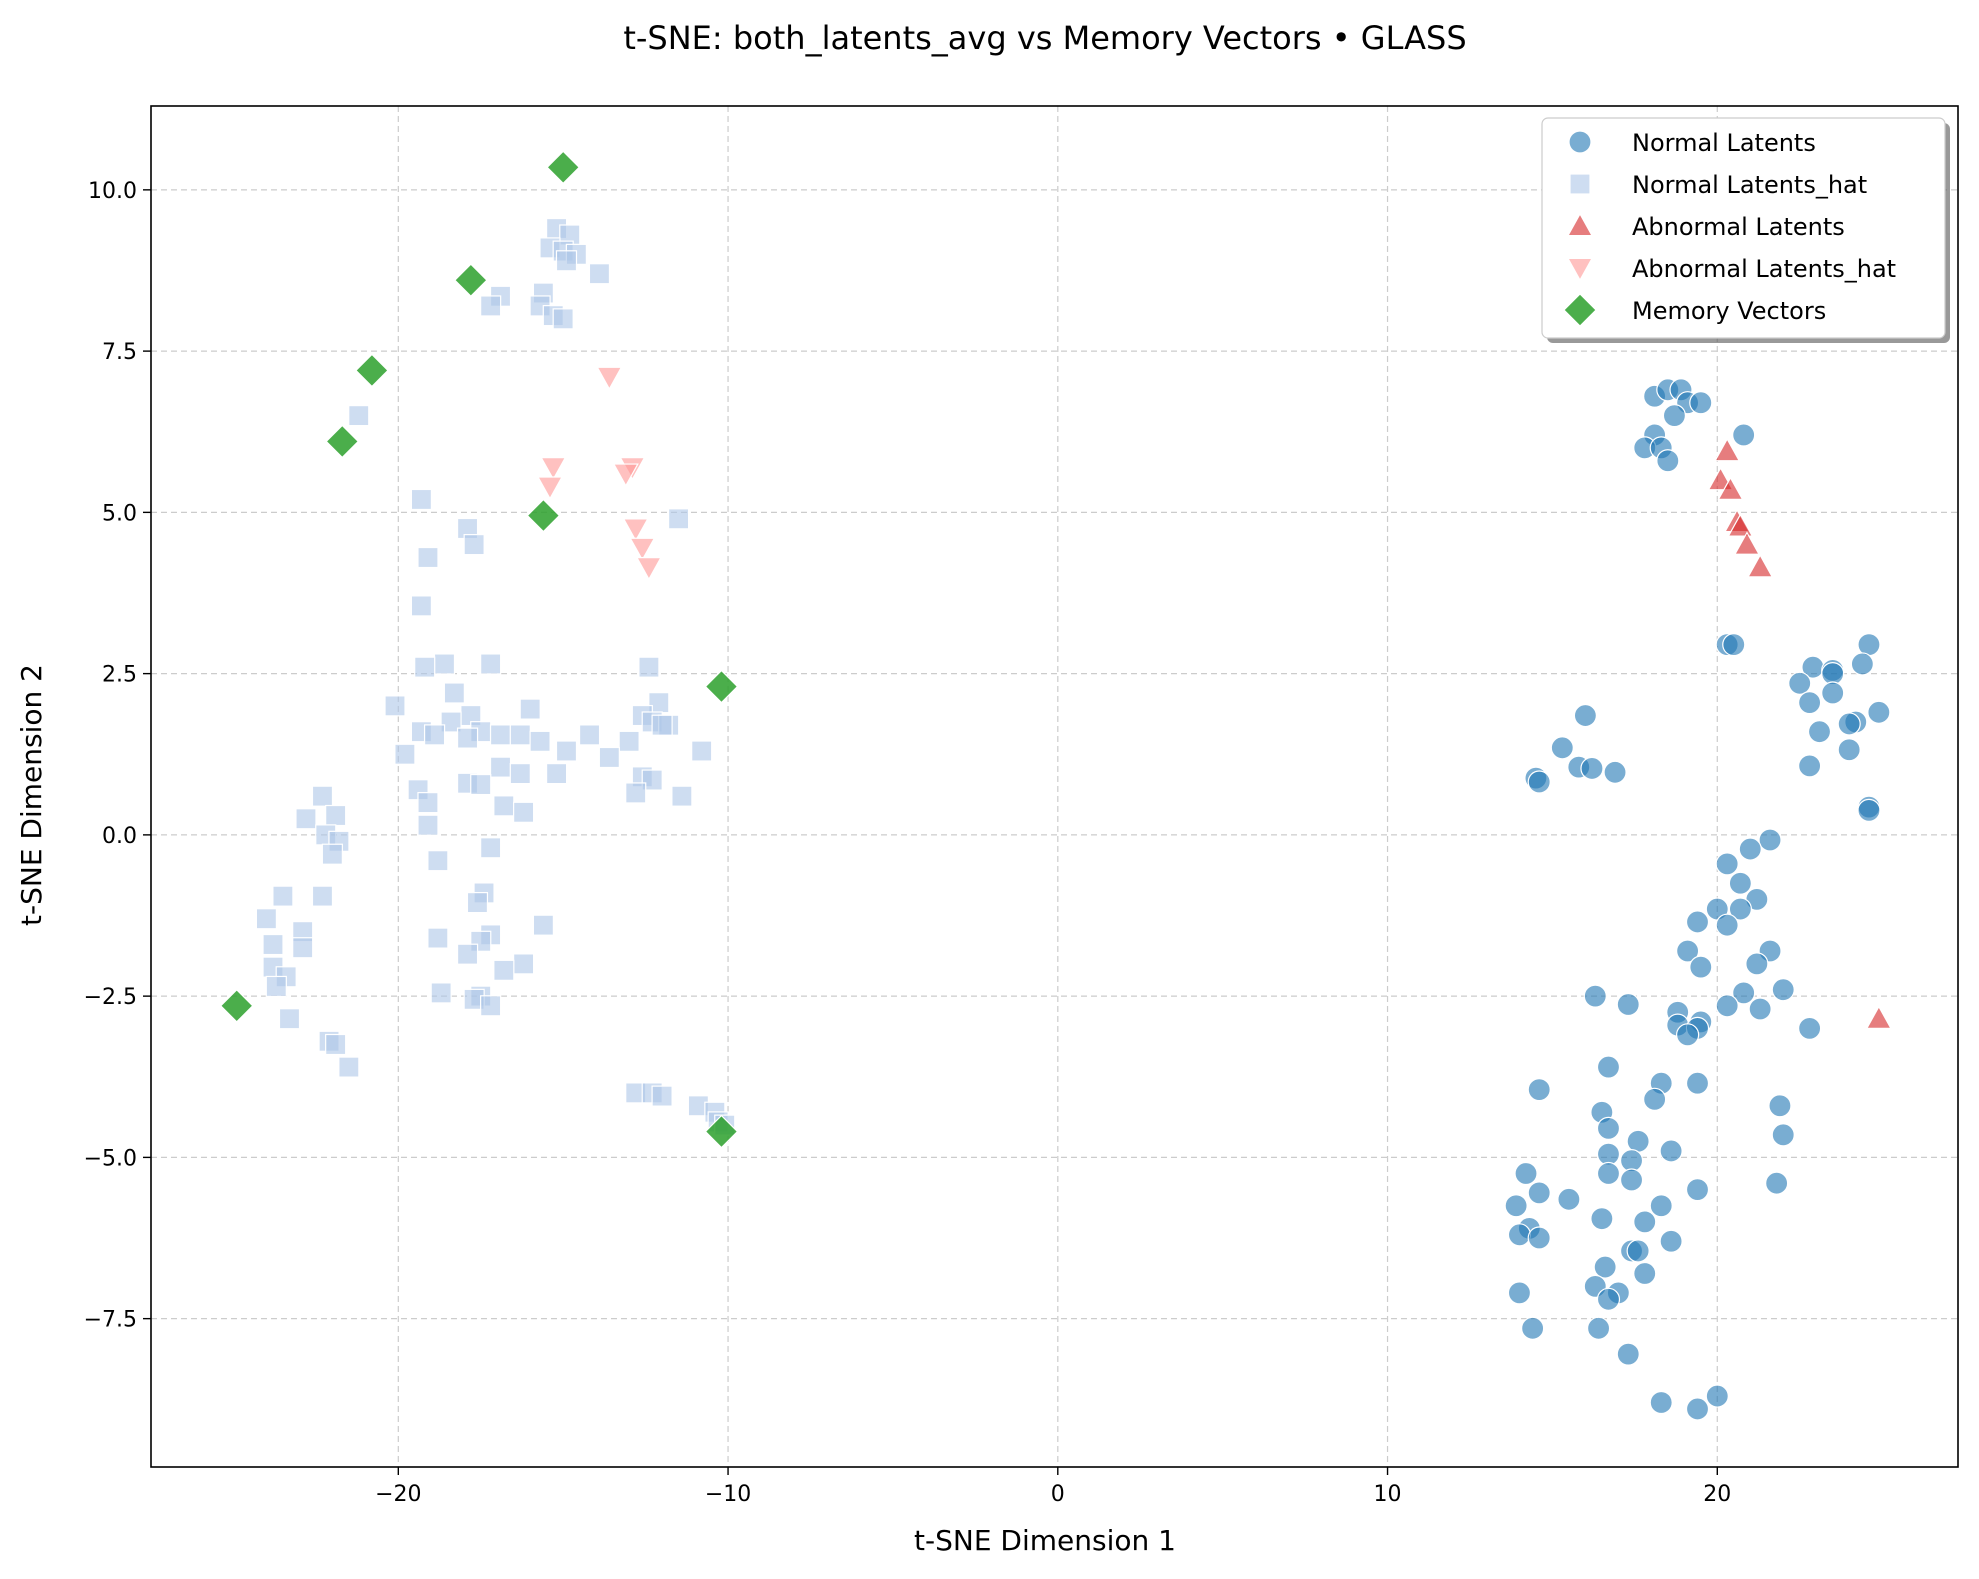 Image resolution: width=1979 pixels, height=1579 pixels. What do you see at coordinates (728, 1494) in the screenshot?
I see `x-tick-label: −10` at bounding box center [728, 1494].